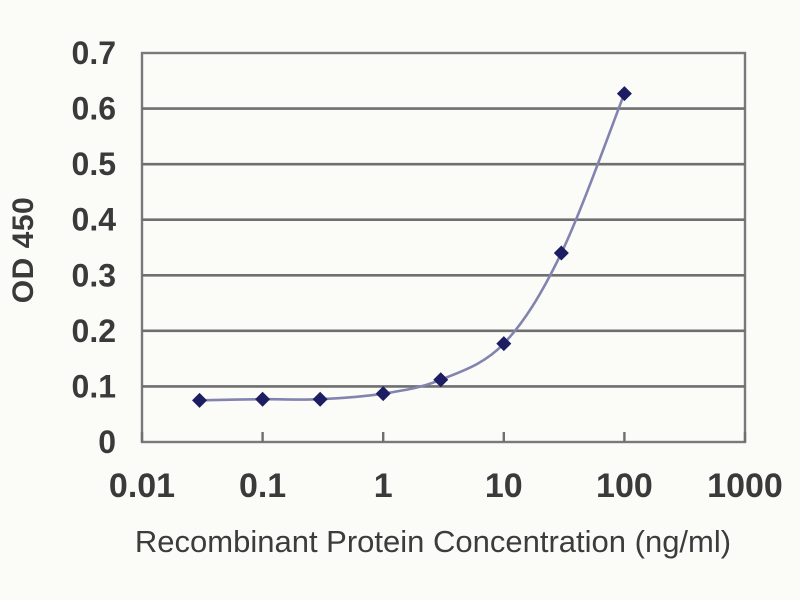 The image size is (800, 600). I want to click on y-tick-label: 0.4, so click(94, 220).